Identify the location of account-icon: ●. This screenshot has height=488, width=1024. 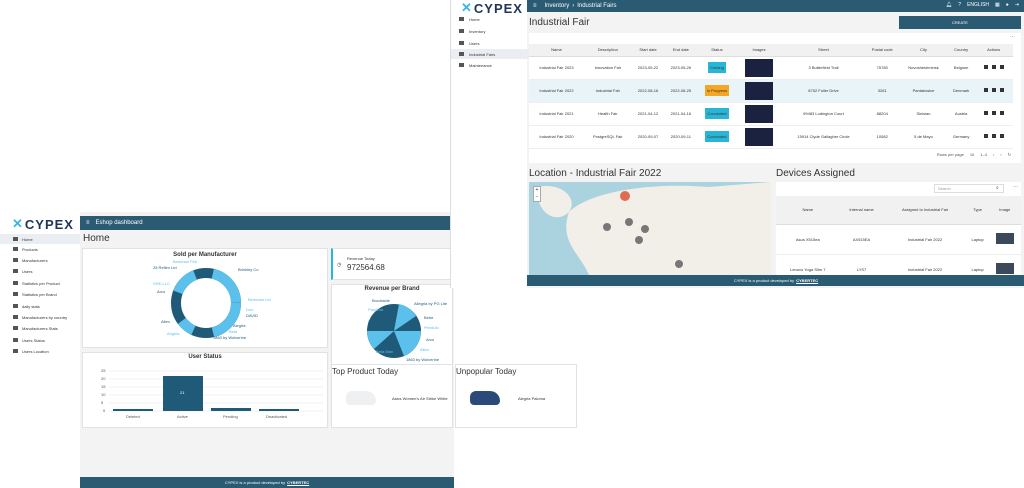
(1007, 5).